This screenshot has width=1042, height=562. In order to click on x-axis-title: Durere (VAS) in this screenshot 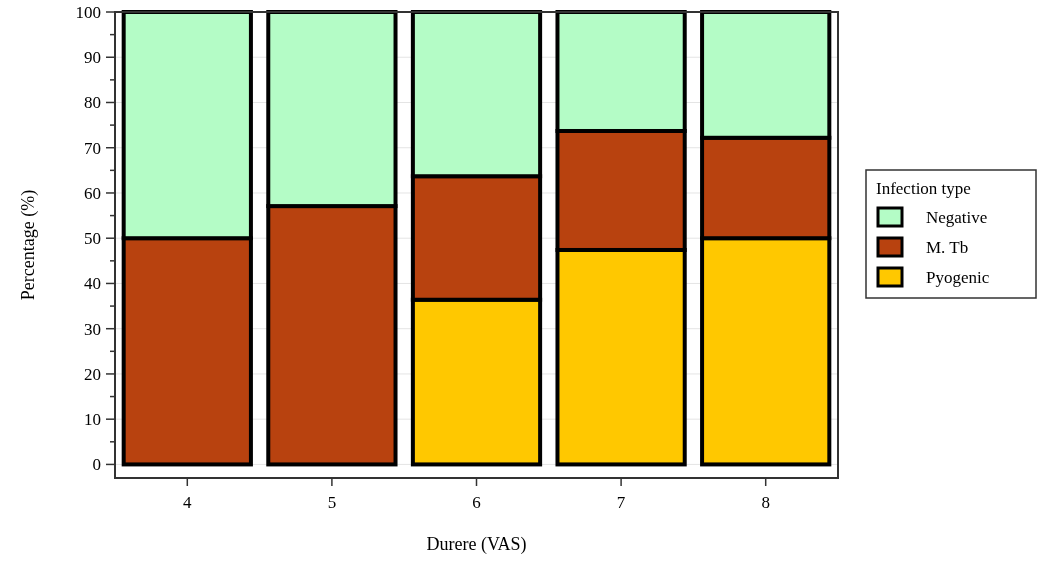, I will do `click(476, 544)`.